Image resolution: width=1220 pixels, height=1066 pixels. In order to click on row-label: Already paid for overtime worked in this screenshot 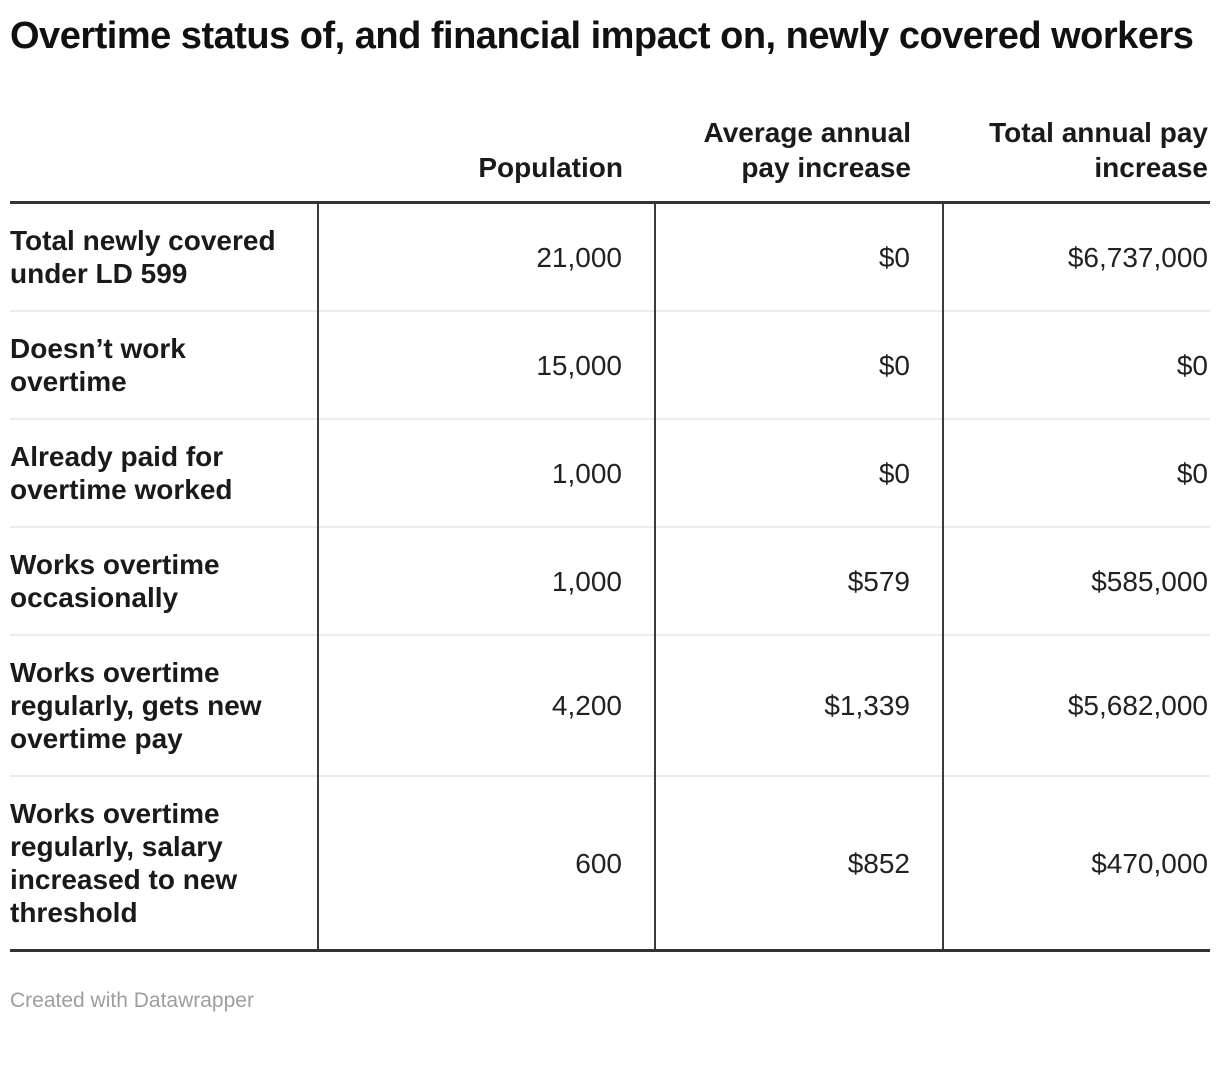, I will do `click(164, 473)`.